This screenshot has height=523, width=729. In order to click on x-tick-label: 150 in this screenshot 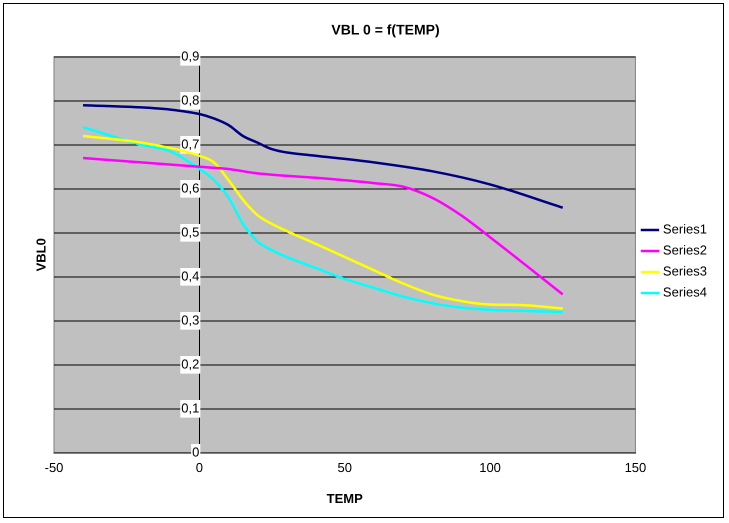, I will do `click(635, 468)`.